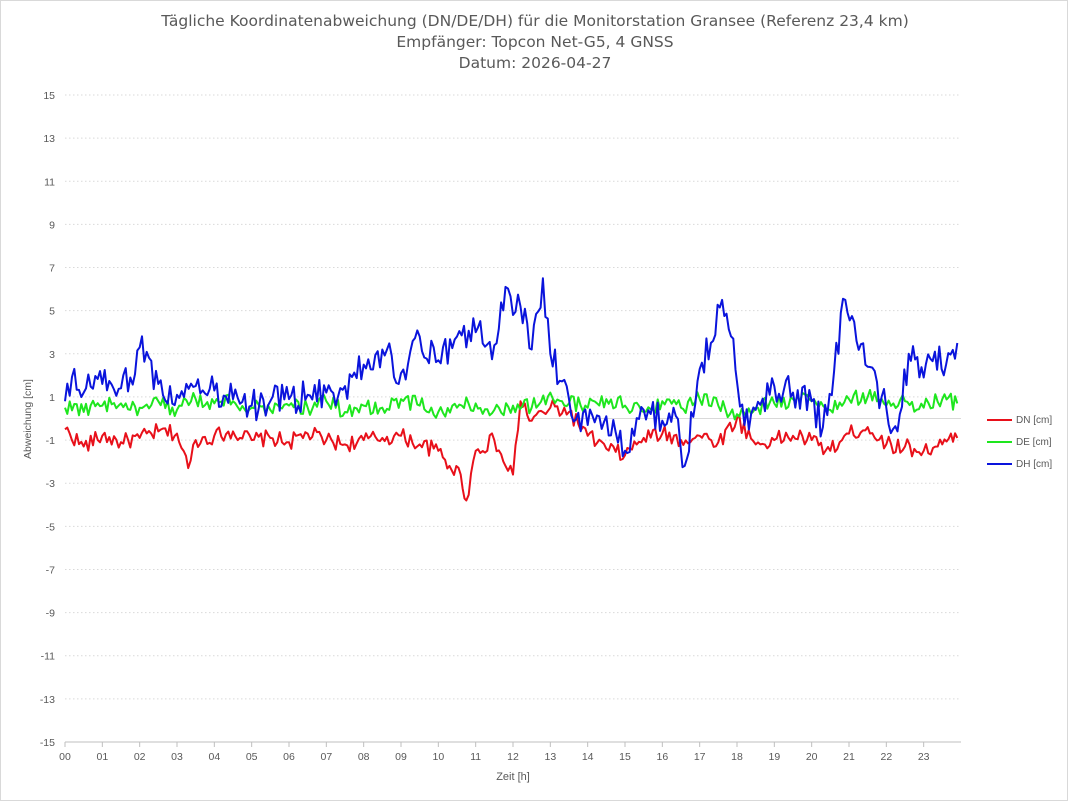 This screenshot has width=1068, height=801. What do you see at coordinates (28, 419) in the screenshot?
I see `y-axis-label: Abweichung [cm]` at bounding box center [28, 419].